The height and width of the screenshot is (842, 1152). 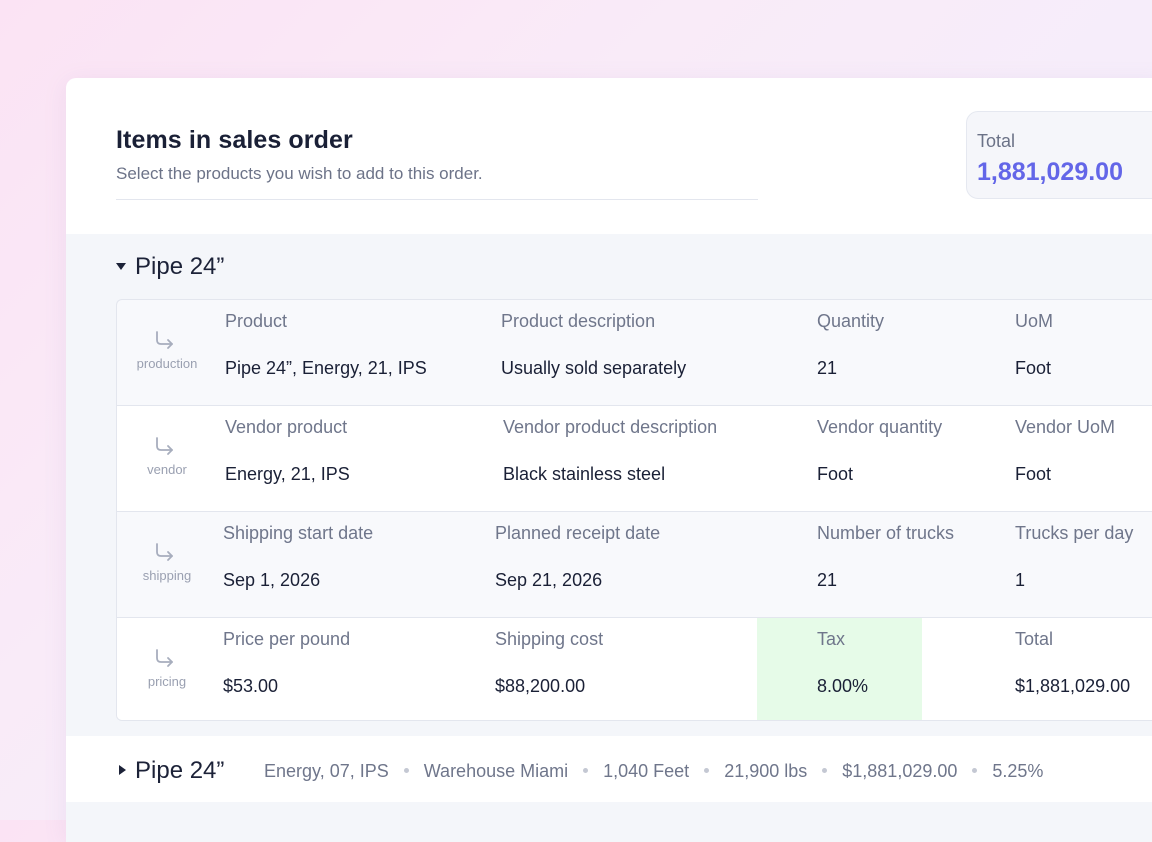 What do you see at coordinates (251, 686) in the screenshot?
I see `field-value: $53.00` at bounding box center [251, 686].